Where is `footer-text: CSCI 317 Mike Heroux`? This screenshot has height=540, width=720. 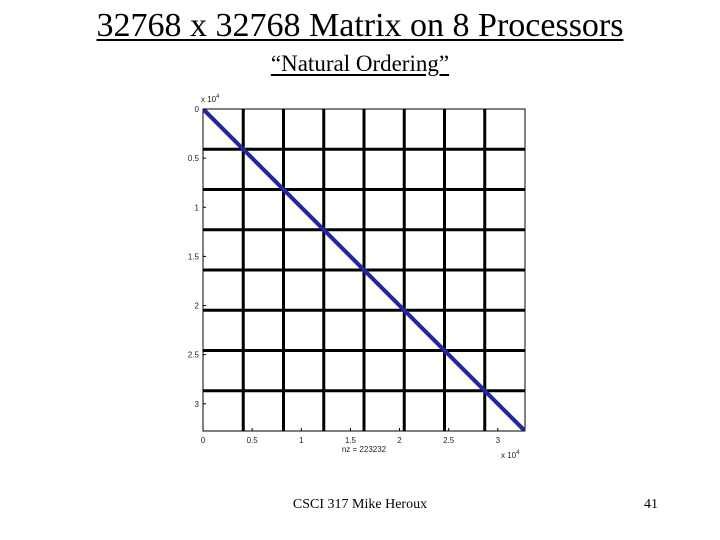
footer-text: CSCI 317 Mike Heroux is located at coordinates (360, 504).